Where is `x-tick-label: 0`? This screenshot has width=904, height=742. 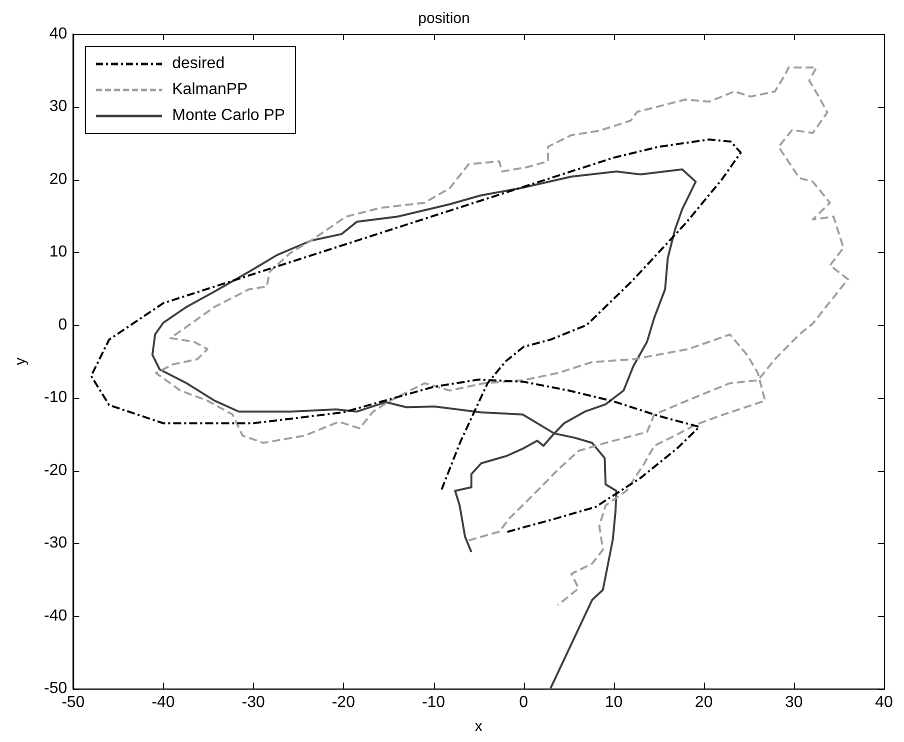
x-tick-label: 0 is located at coordinates (523, 702).